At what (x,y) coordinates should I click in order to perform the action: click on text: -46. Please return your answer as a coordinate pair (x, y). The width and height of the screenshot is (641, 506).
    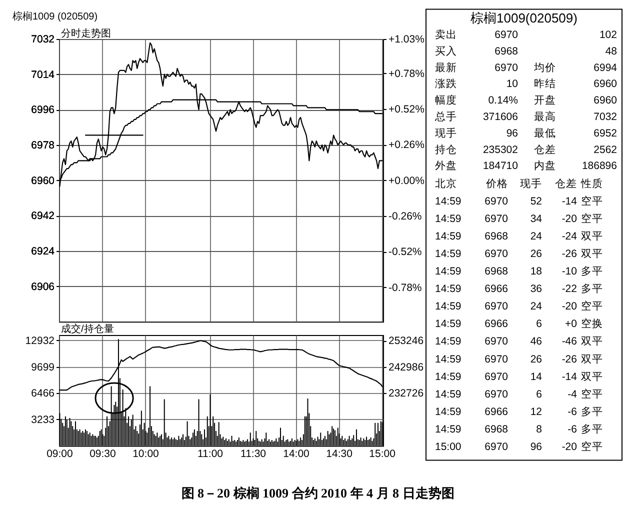
    Looking at the image, I should click on (569, 342).